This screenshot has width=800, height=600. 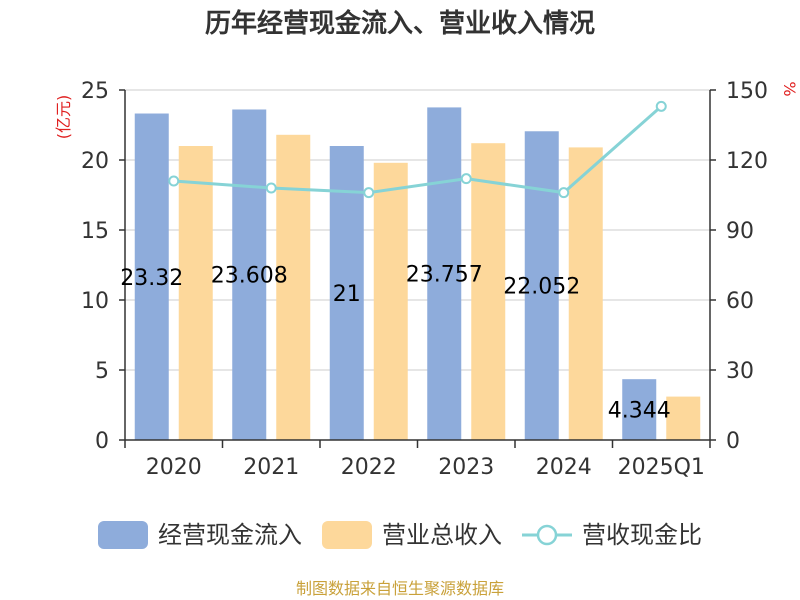 What do you see at coordinates (740, 301) in the screenshot?
I see `y-right-tick-label: 60` at bounding box center [740, 301].